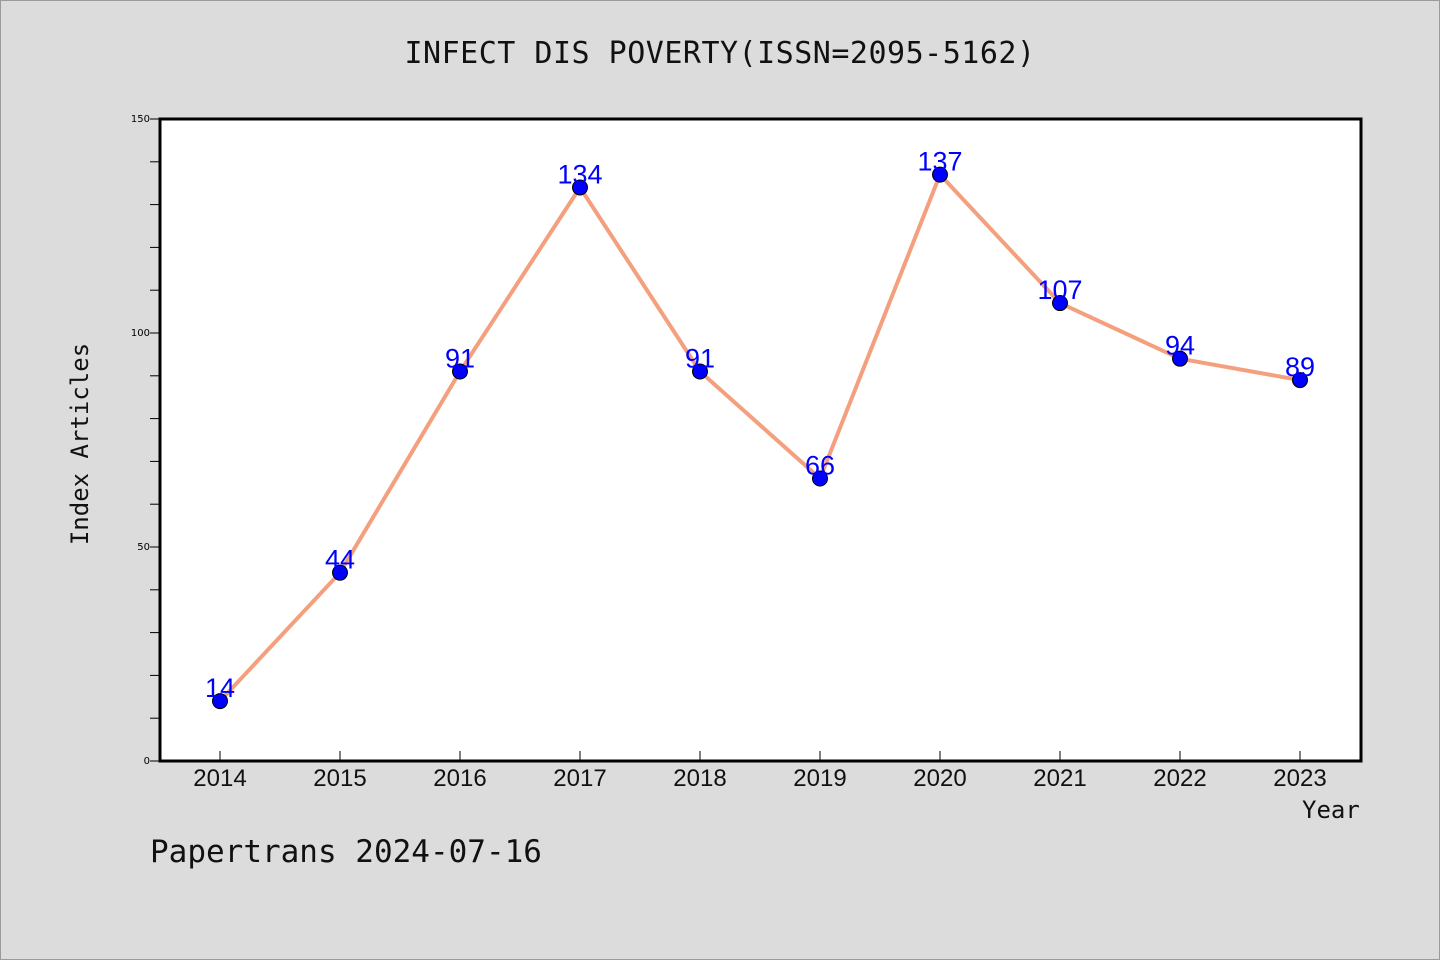  Describe the element at coordinates (1059, 290) in the screenshot. I see `data-label: 107` at that location.